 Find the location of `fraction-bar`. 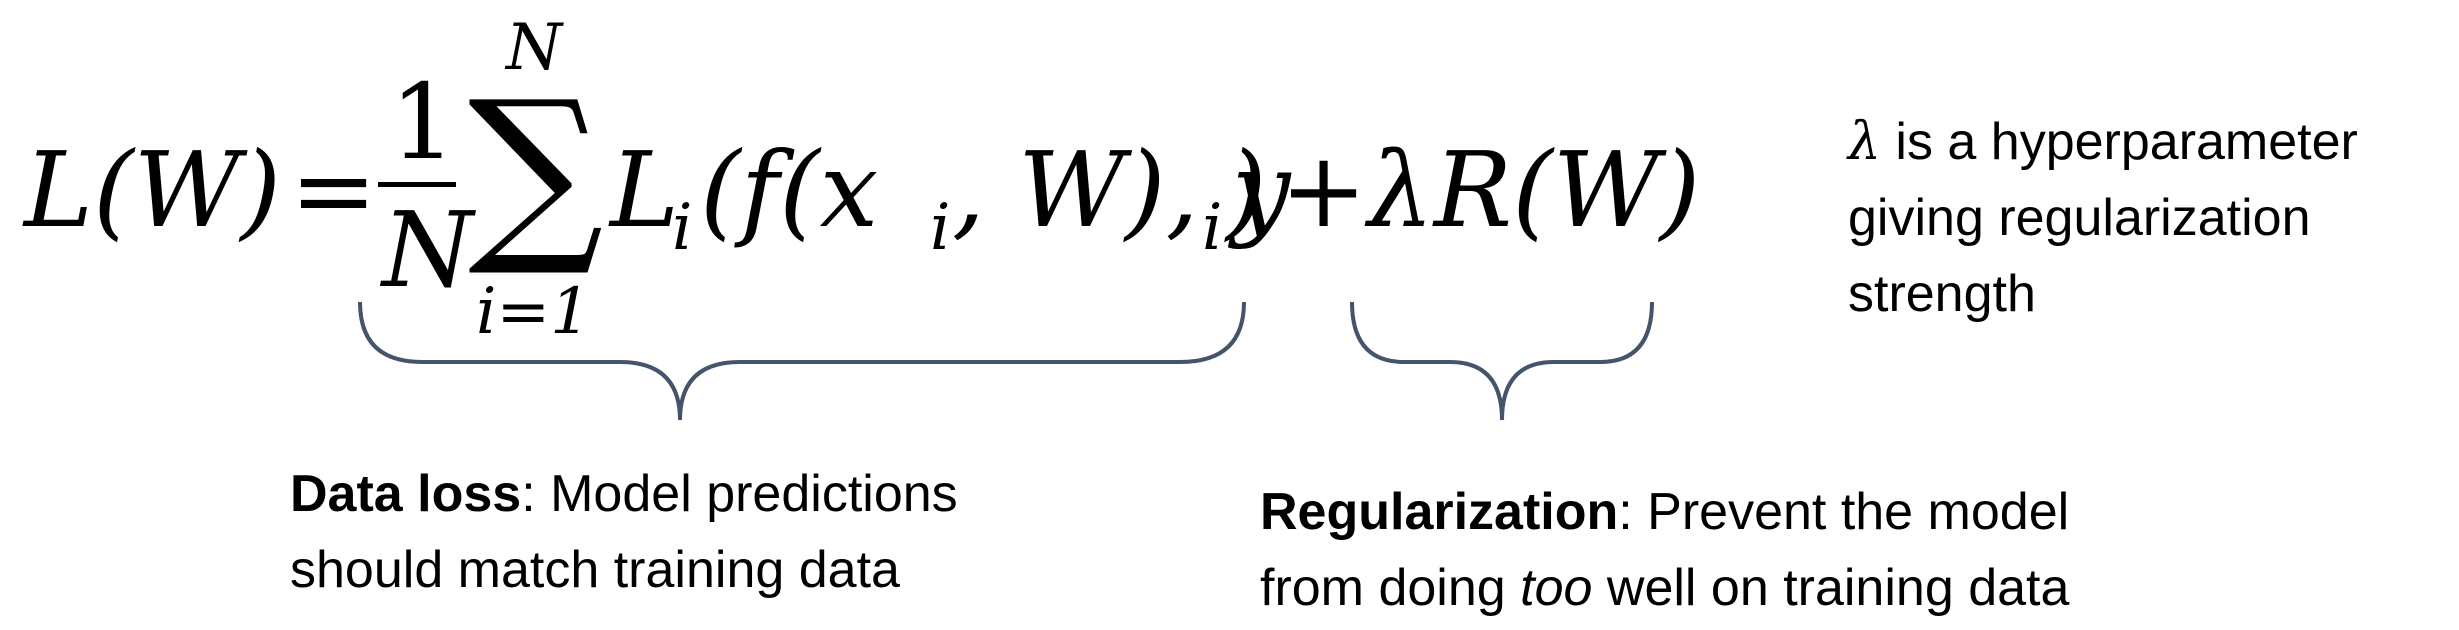

fraction-bar is located at coordinates (417, 184).